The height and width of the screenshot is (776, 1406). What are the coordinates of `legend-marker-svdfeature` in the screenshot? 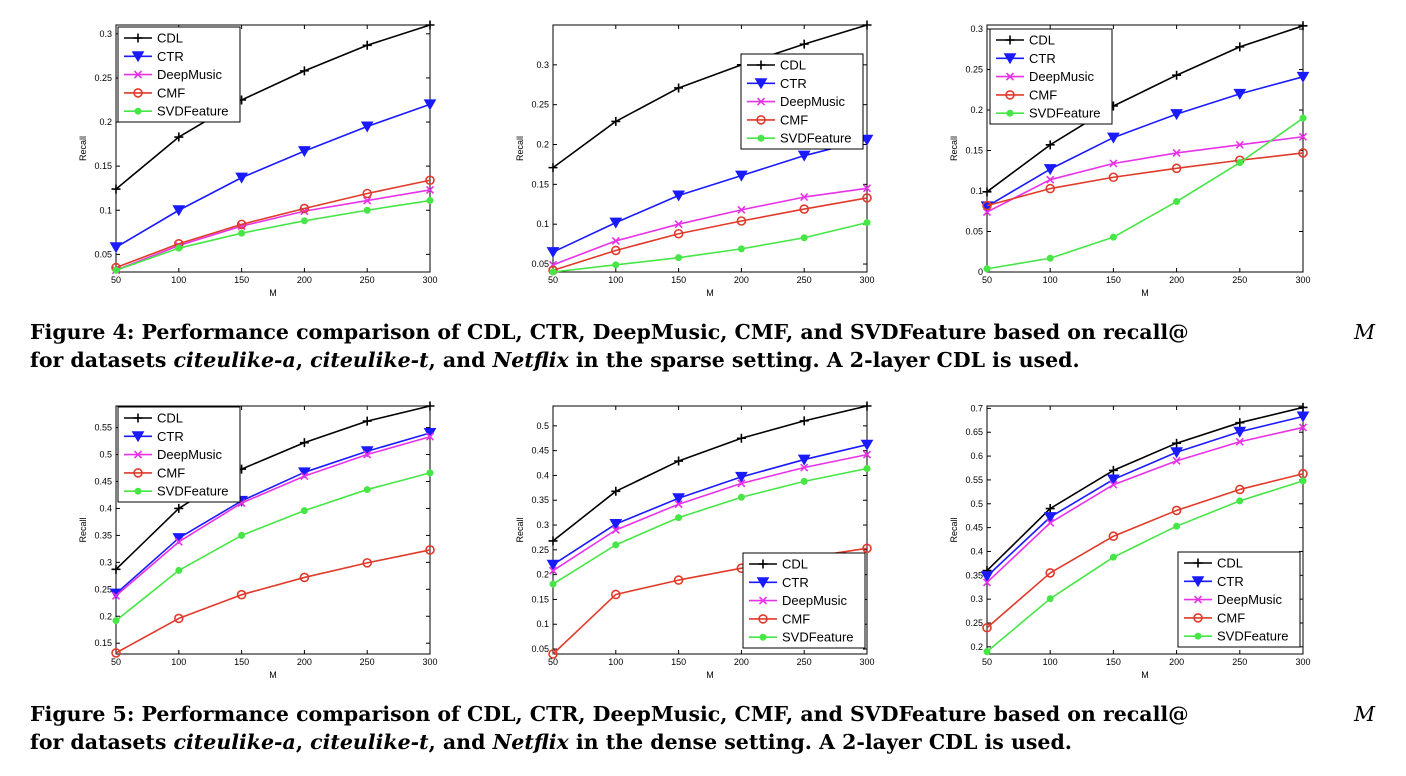 It's located at (138, 491).